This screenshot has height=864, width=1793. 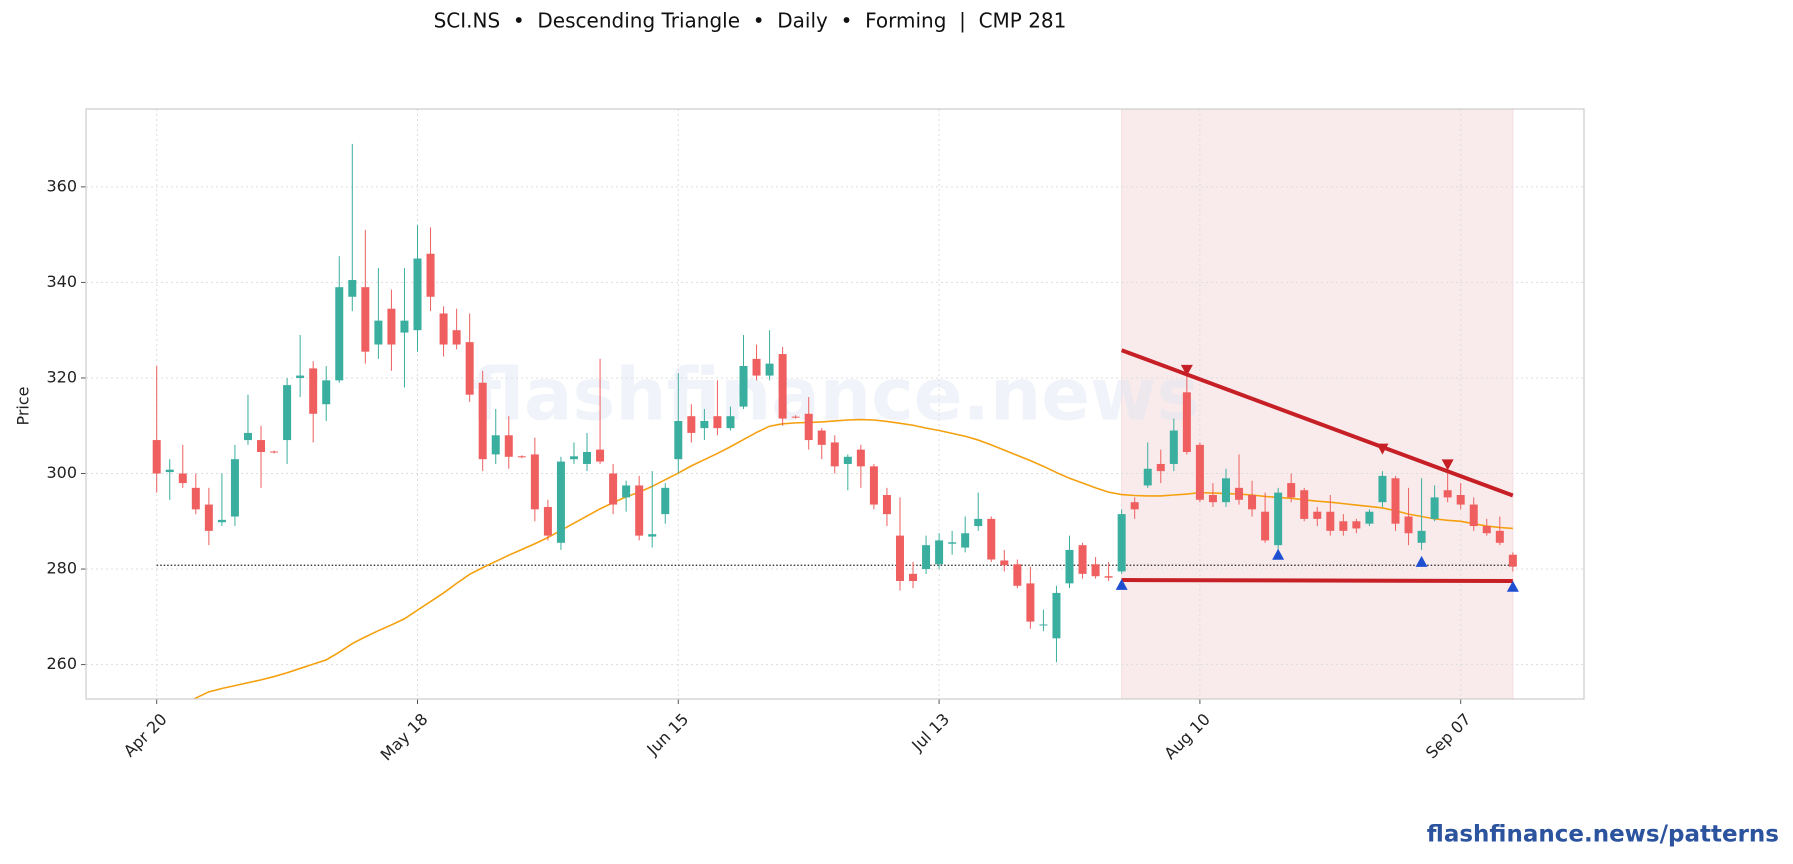 What do you see at coordinates (23, 405) in the screenshot?
I see `y-axis-label: Price` at bounding box center [23, 405].